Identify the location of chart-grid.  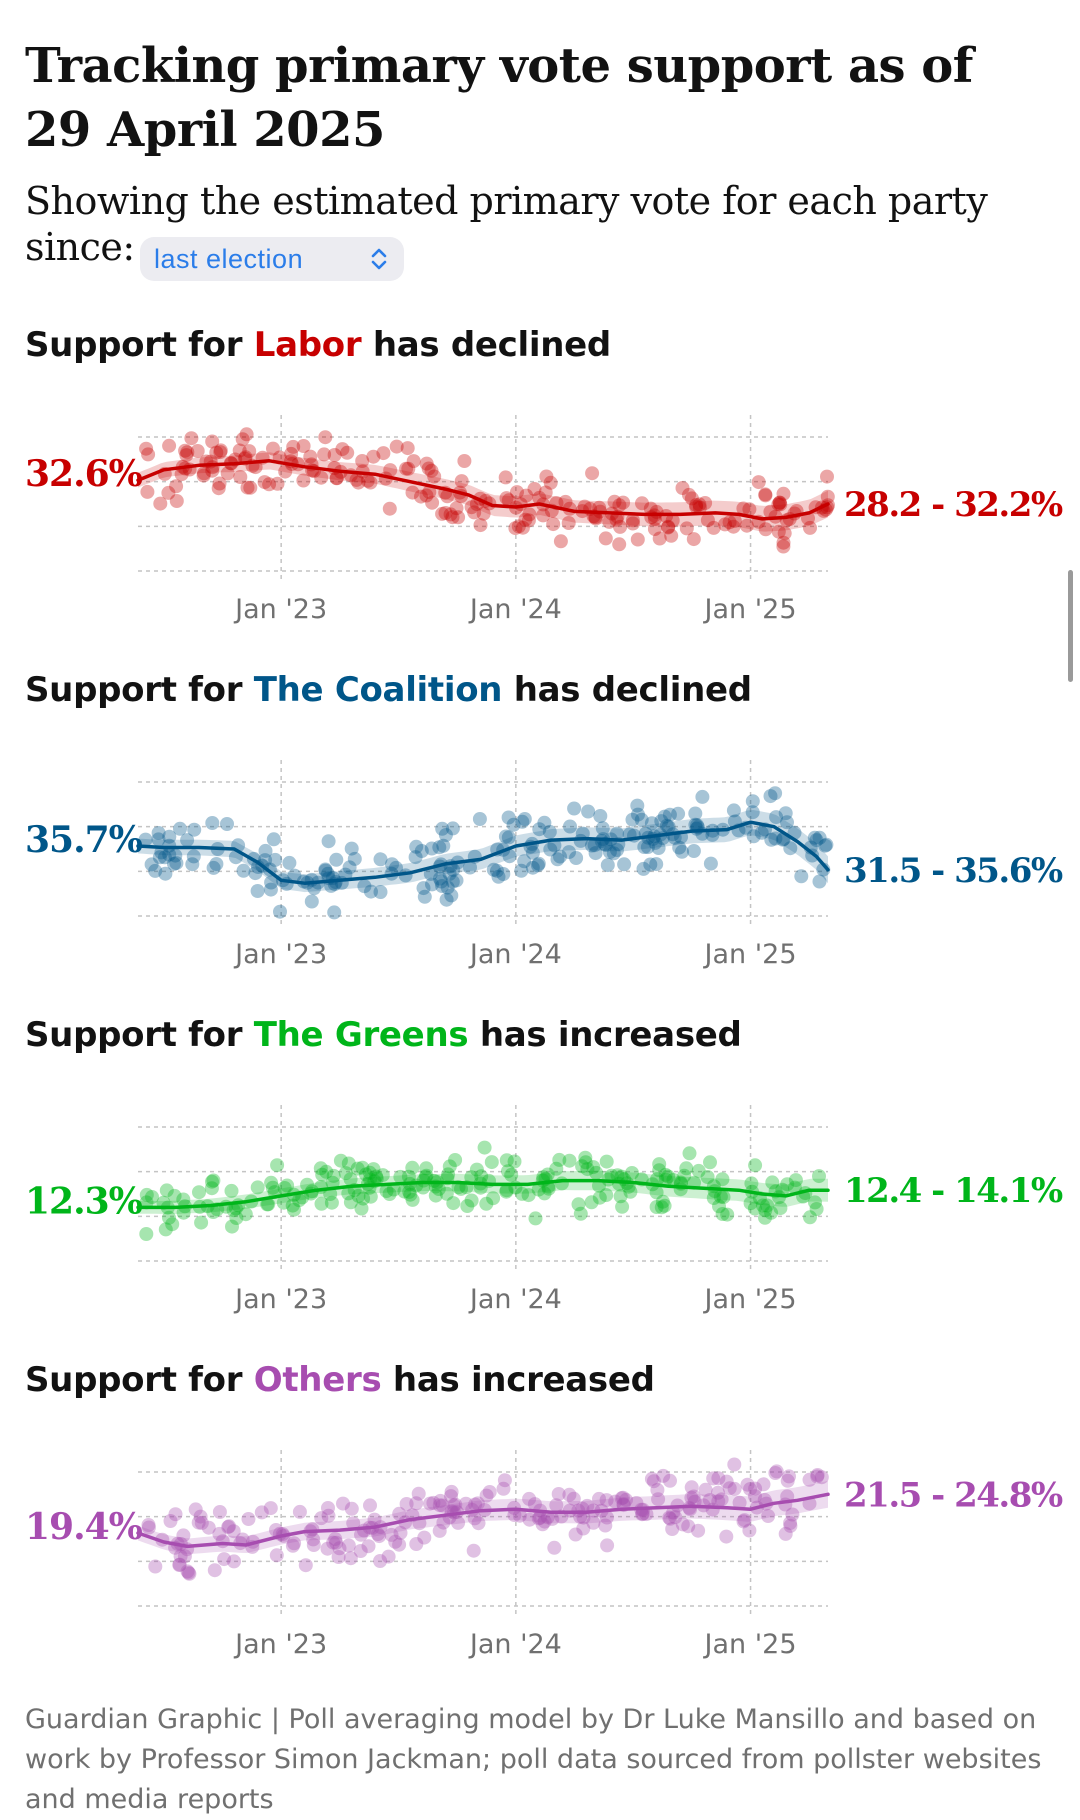
(483, 497).